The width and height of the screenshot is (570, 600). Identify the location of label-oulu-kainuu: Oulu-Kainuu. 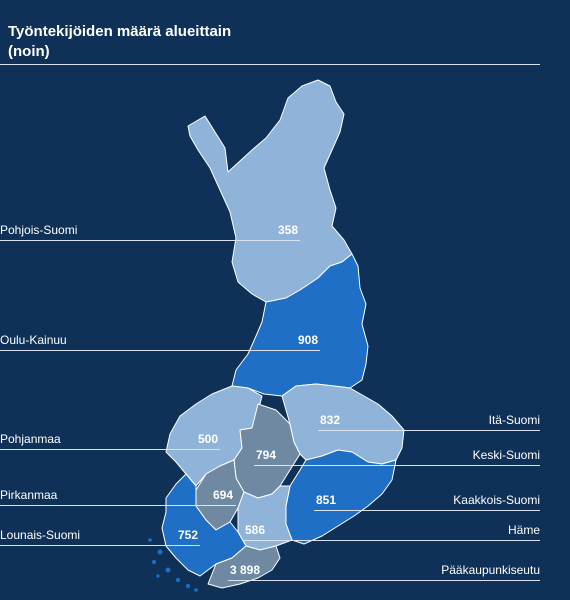
(33, 340).